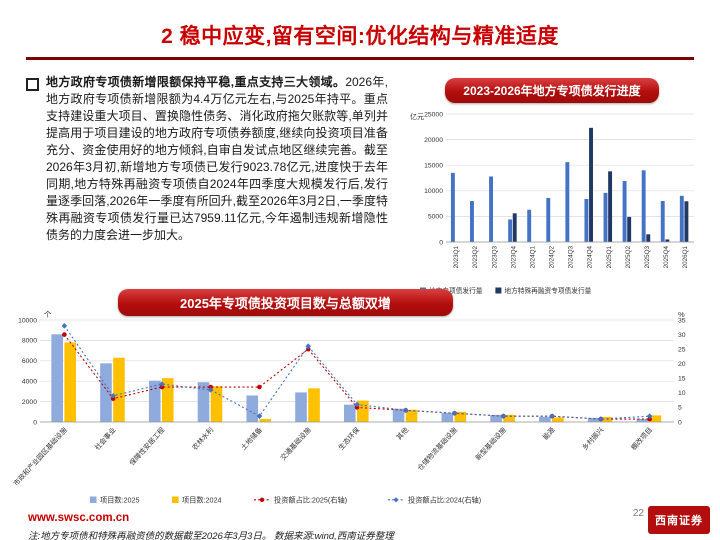 This screenshot has height=540, width=720. What do you see at coordinates (285, 302) in the screenshot?
I see `projects-chart-banner: 2025年专项债投资项目数与总额双增` at bounding box center [285, 302].